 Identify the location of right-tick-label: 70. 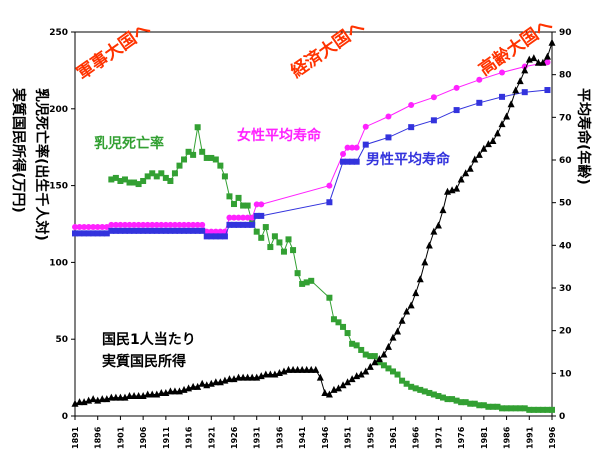
(565, 118).